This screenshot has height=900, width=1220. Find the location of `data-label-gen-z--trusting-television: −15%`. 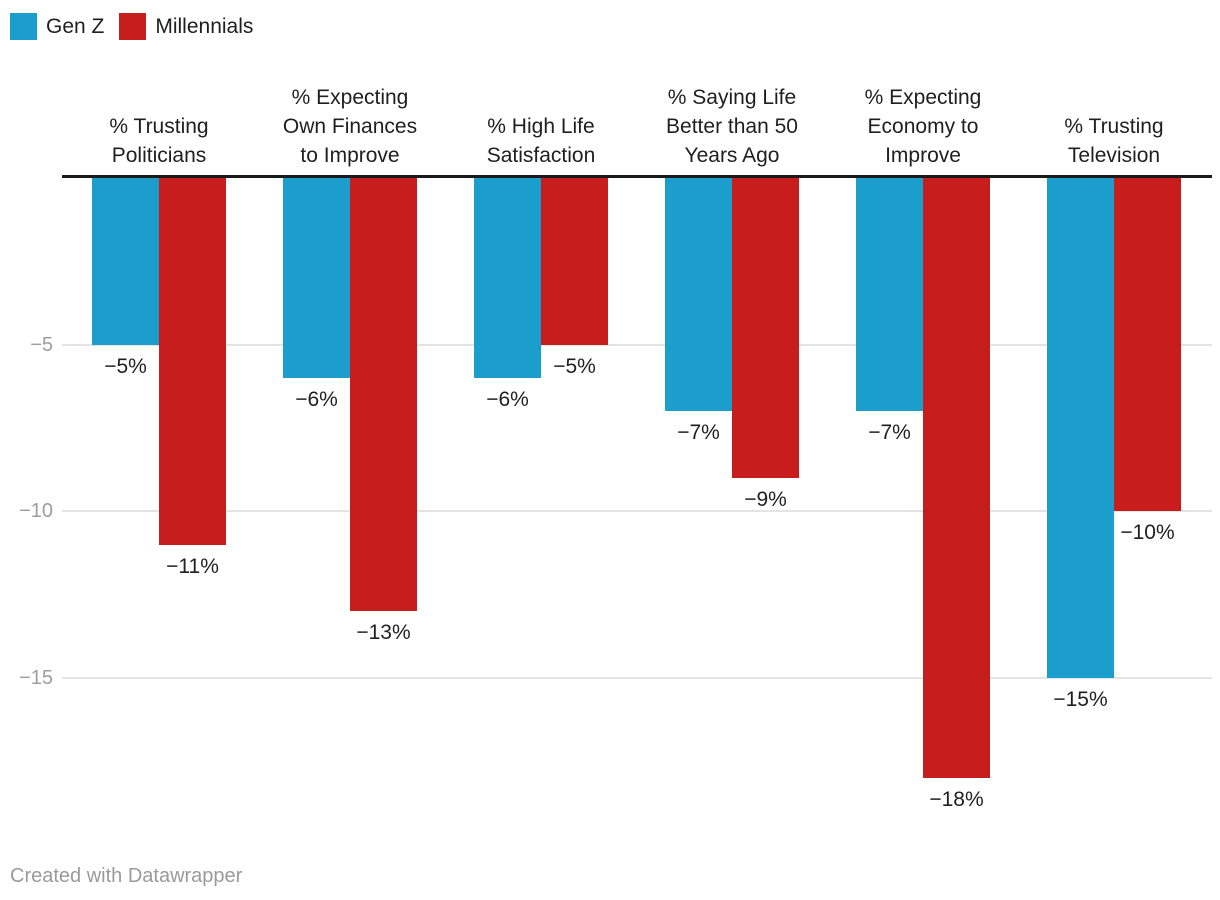

data-label-gen-z--trusting-television: −15% is located at coordinates (1080, 699).